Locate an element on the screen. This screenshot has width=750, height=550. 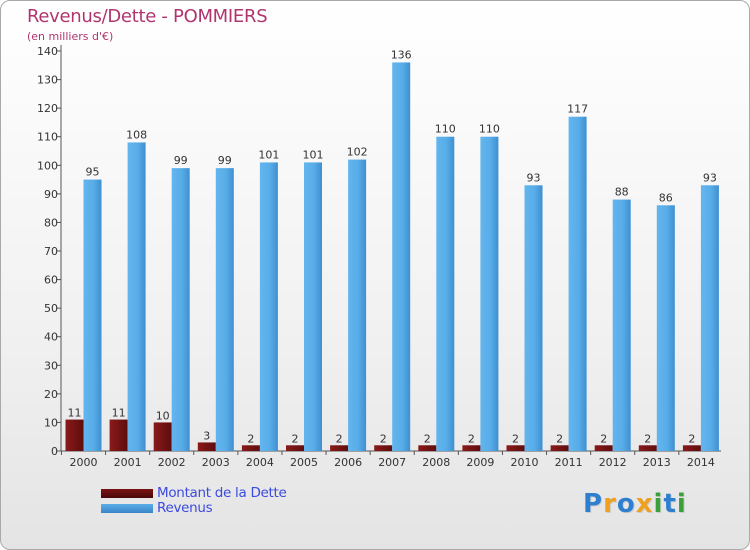
data-label-dette: 10 is located at coordinates (163, 415).